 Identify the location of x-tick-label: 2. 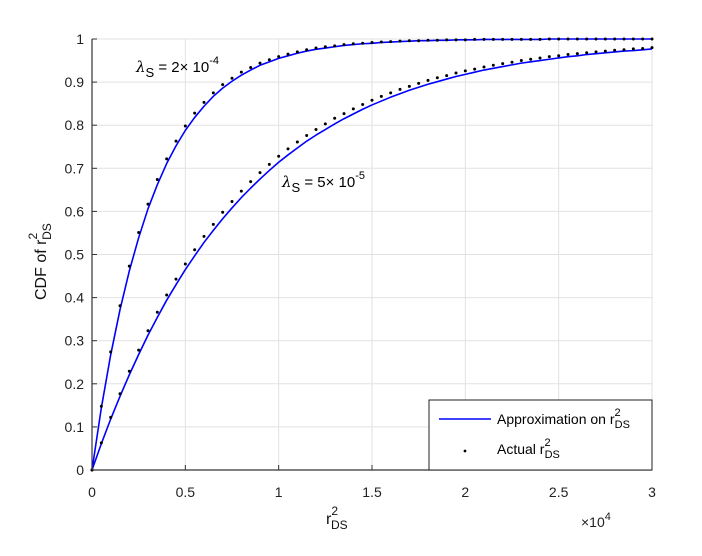
(465, 492).